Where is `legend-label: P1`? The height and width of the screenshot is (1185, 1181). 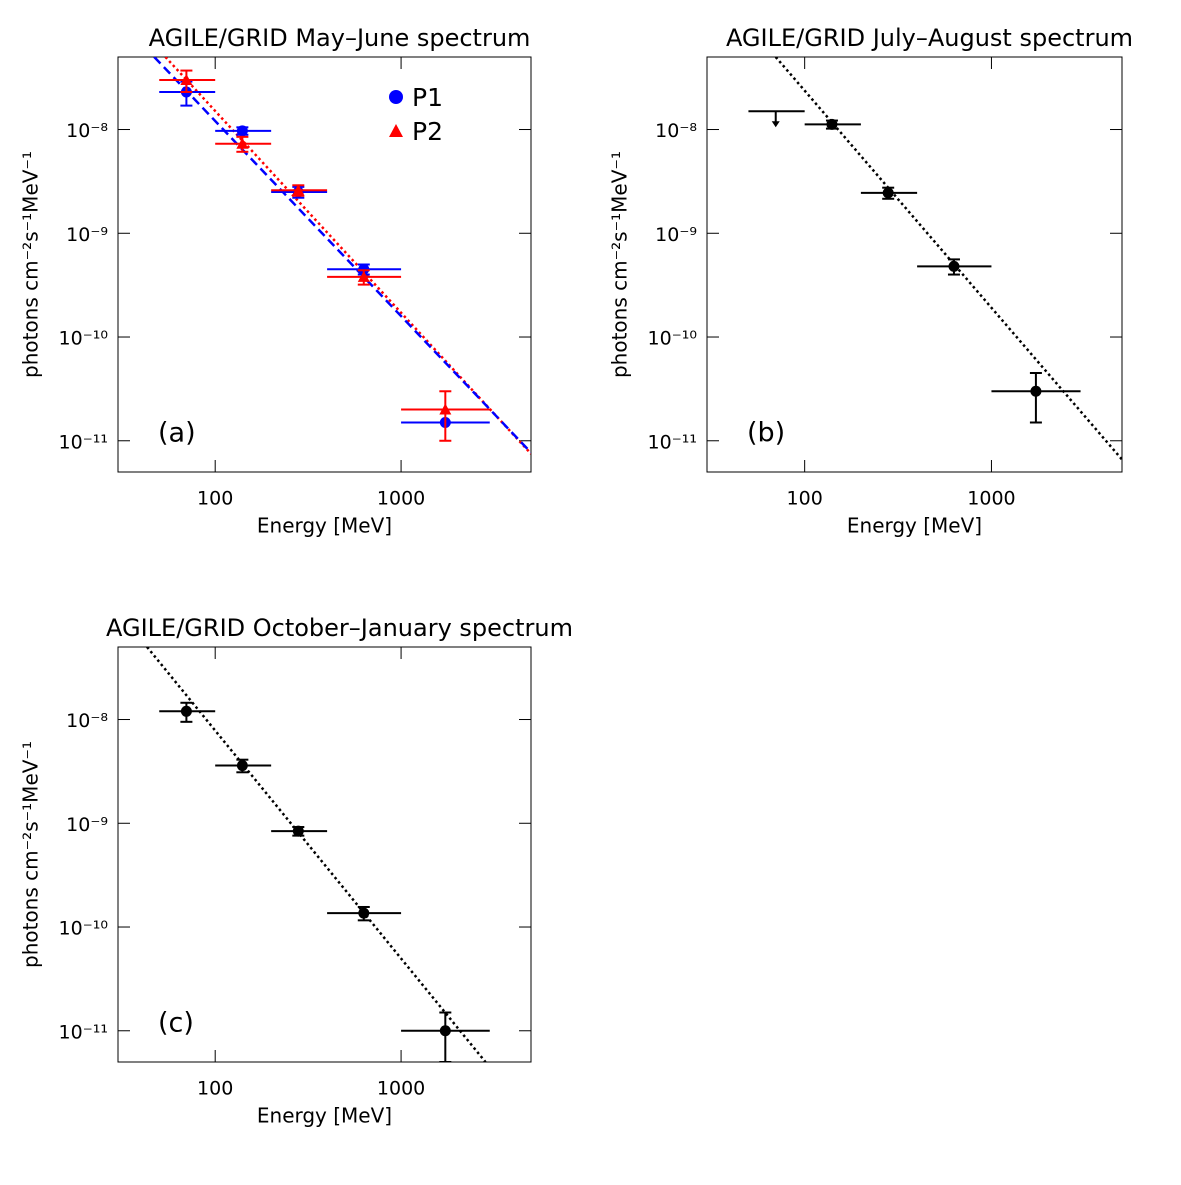 legend-label: P1 is located at coordinates (427, 97).